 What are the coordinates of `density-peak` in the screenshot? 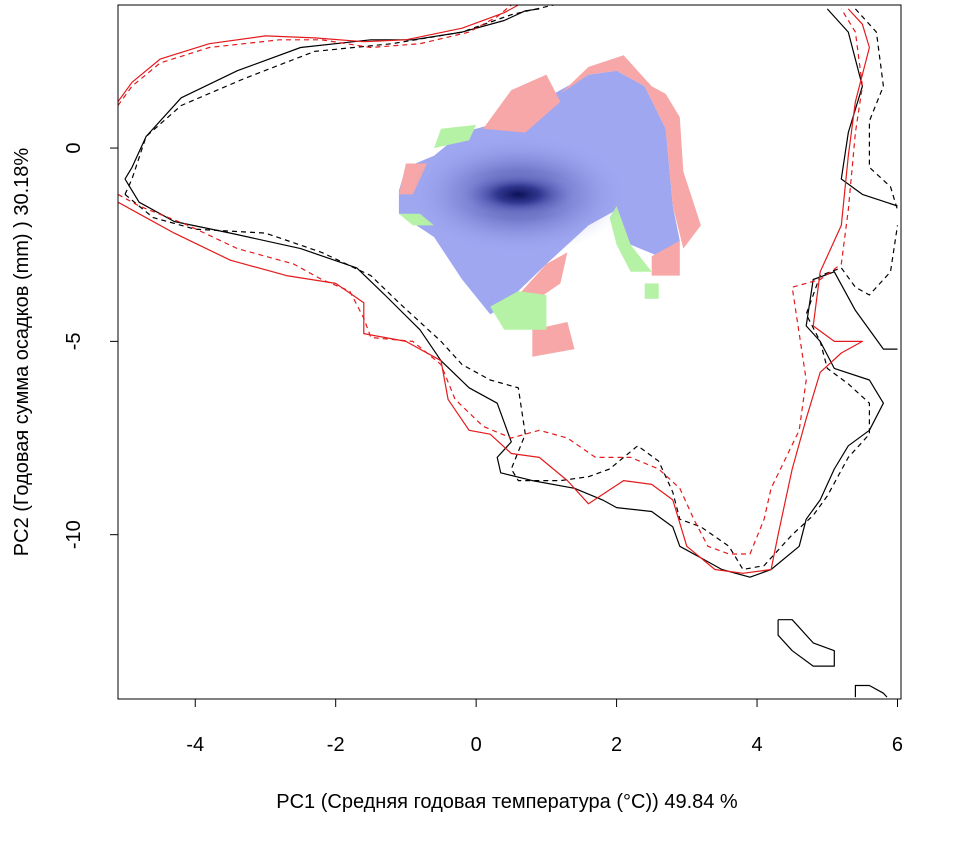 It's located at (518, 194).